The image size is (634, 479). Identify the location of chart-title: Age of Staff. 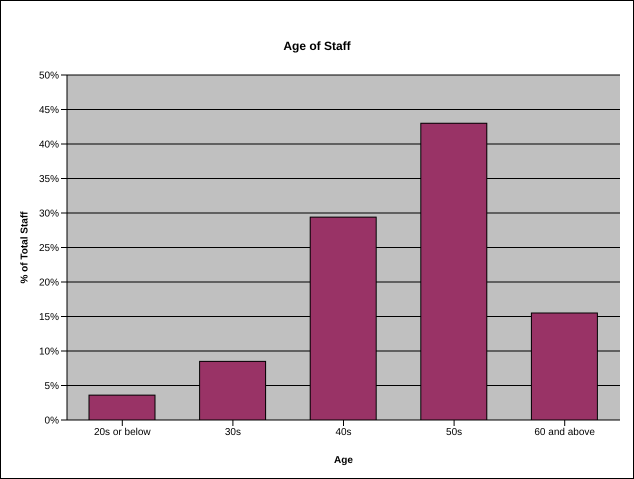
(317, 46).